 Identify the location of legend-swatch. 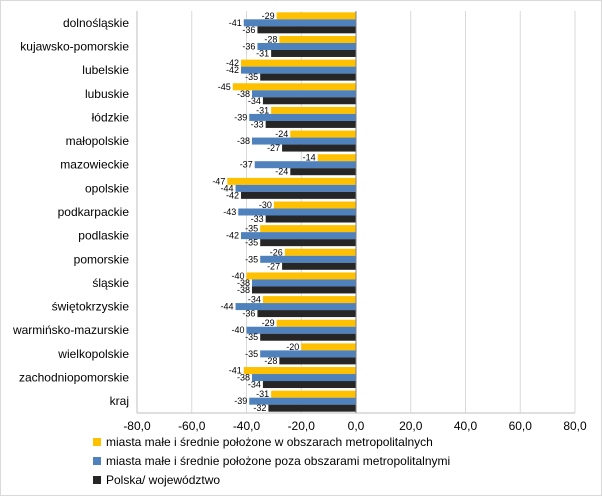
(97, 442).